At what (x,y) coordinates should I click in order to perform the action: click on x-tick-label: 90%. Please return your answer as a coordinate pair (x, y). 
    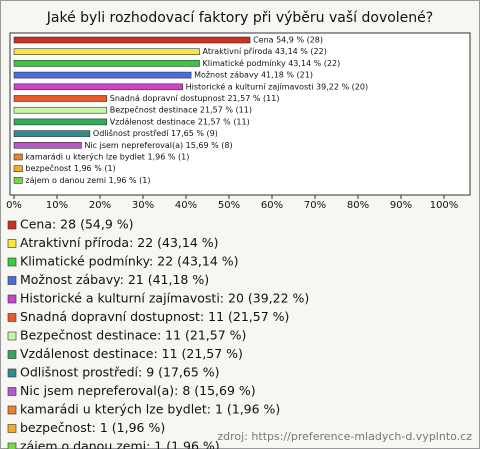
    Looking at the image, I should click on (401, 205).